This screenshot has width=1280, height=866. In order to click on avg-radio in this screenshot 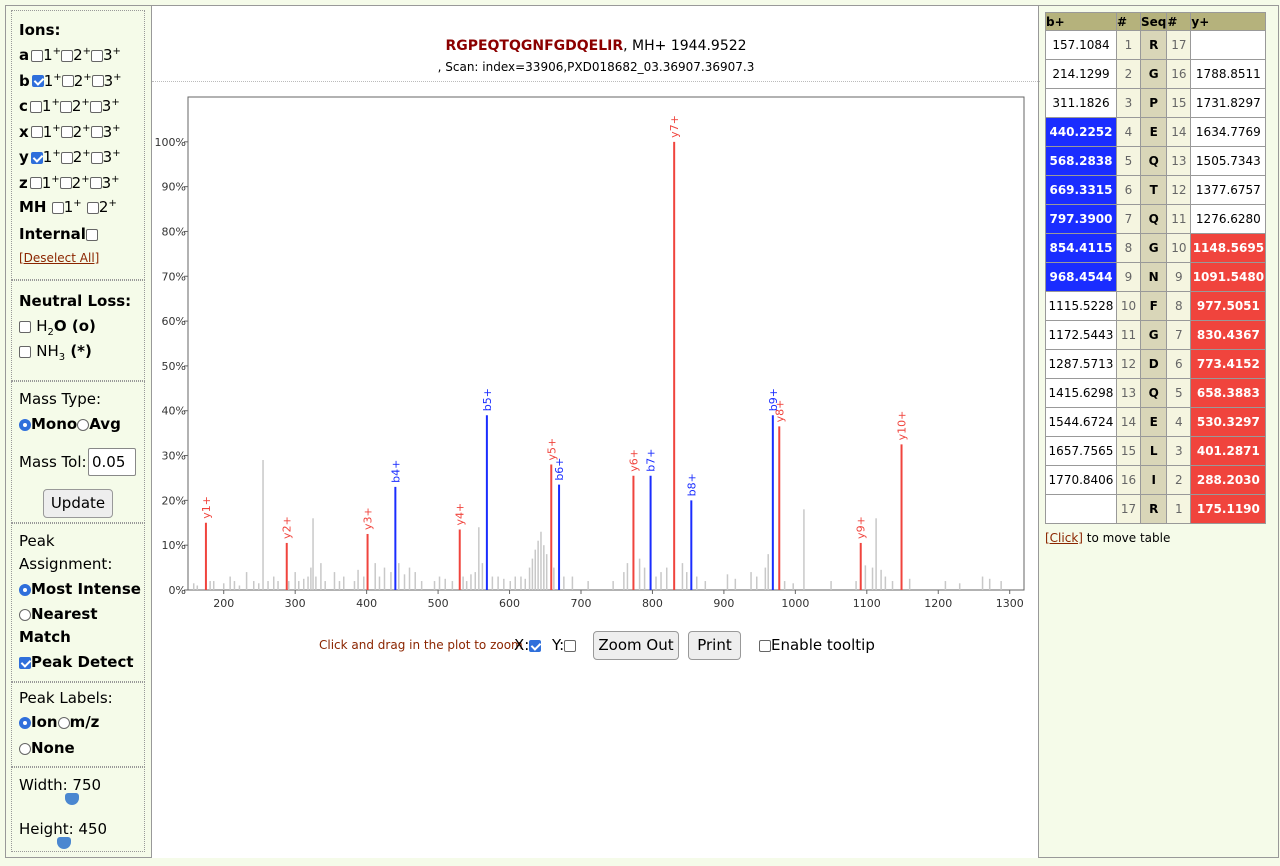, I will do `click(83, 424)`.